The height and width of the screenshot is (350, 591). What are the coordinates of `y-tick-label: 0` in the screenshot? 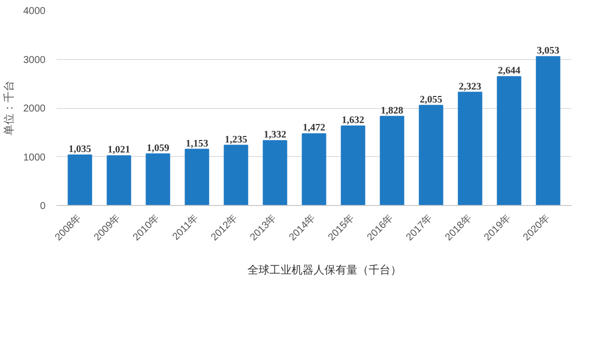 It's located at (43, 206).